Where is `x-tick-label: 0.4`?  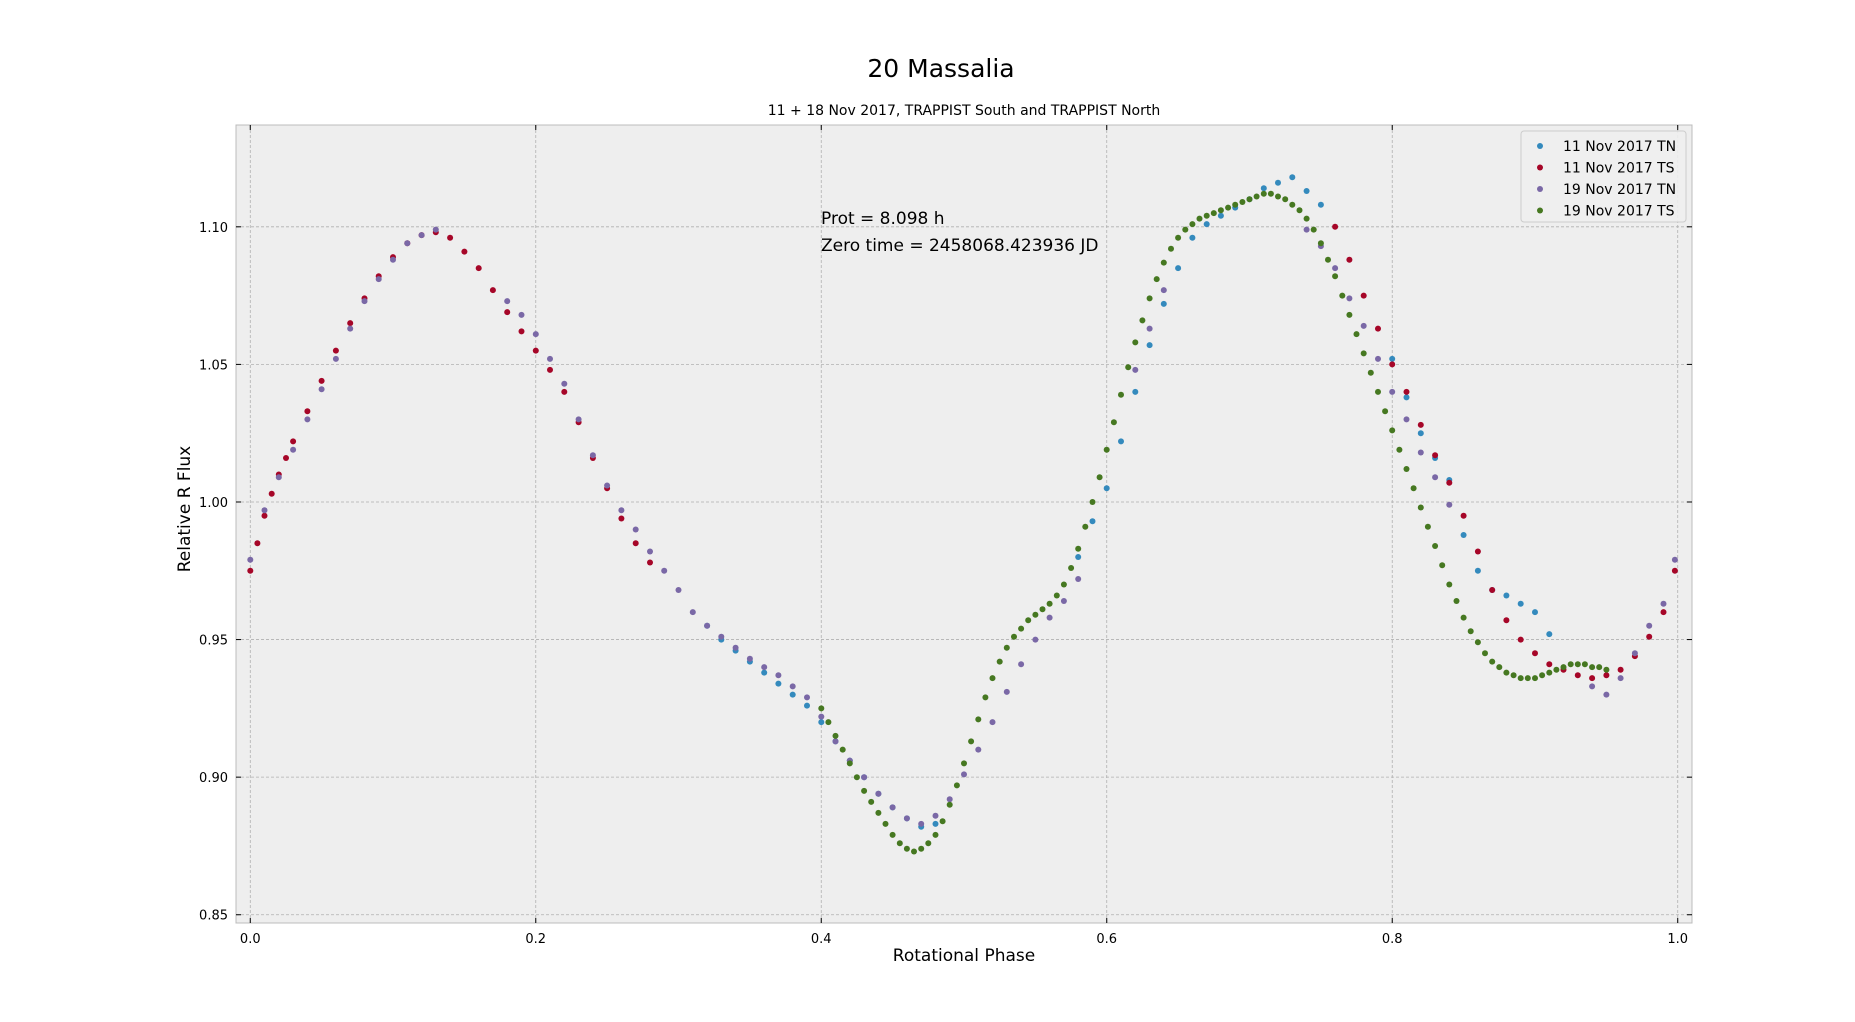
x-tick-label: 0.4 is located at coordinates (821, 939).